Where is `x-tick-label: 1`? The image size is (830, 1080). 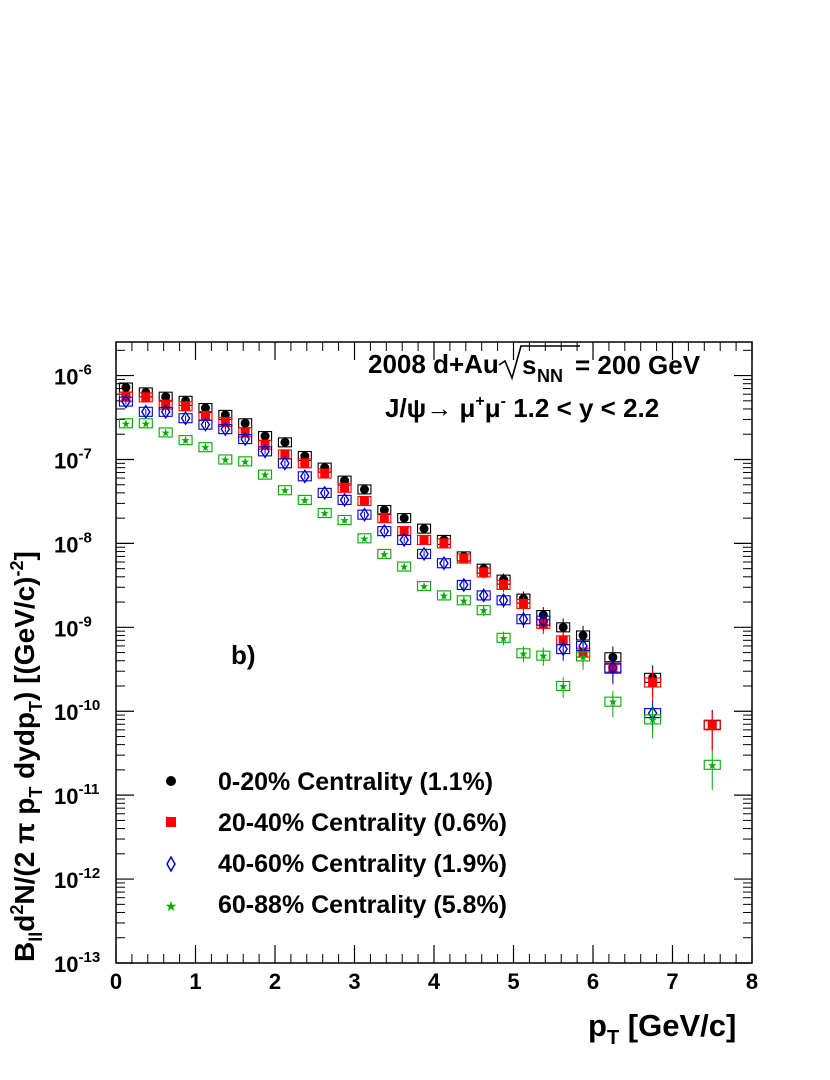
x-tick-label: 1 is located at coordinates (195, 981).